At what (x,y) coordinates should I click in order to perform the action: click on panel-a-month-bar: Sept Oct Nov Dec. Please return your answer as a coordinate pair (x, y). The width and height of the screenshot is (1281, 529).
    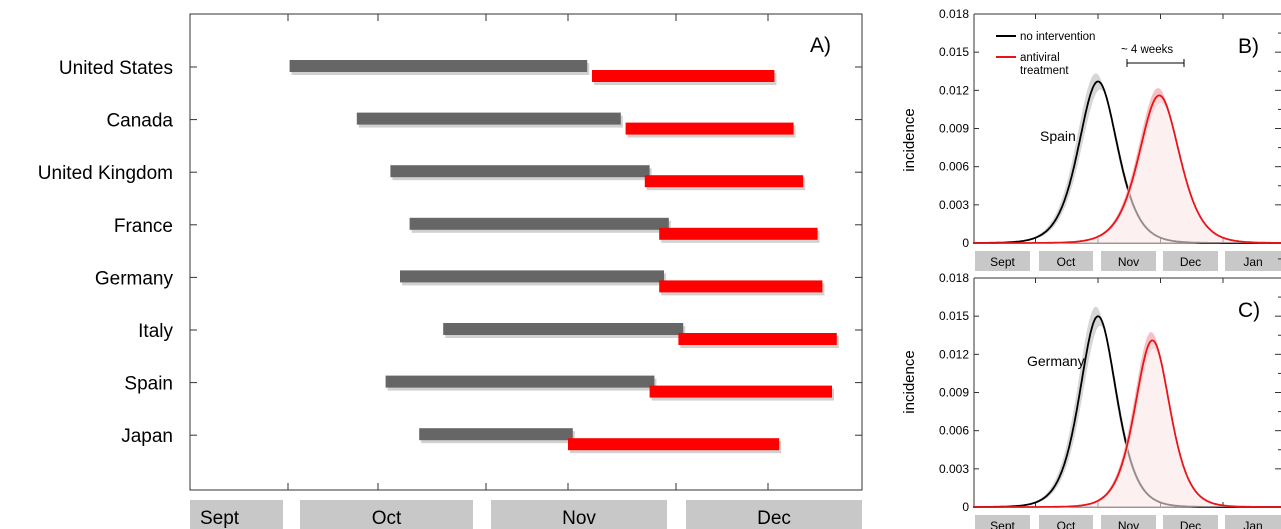
    Looking at the image, I should click on (526, 514).